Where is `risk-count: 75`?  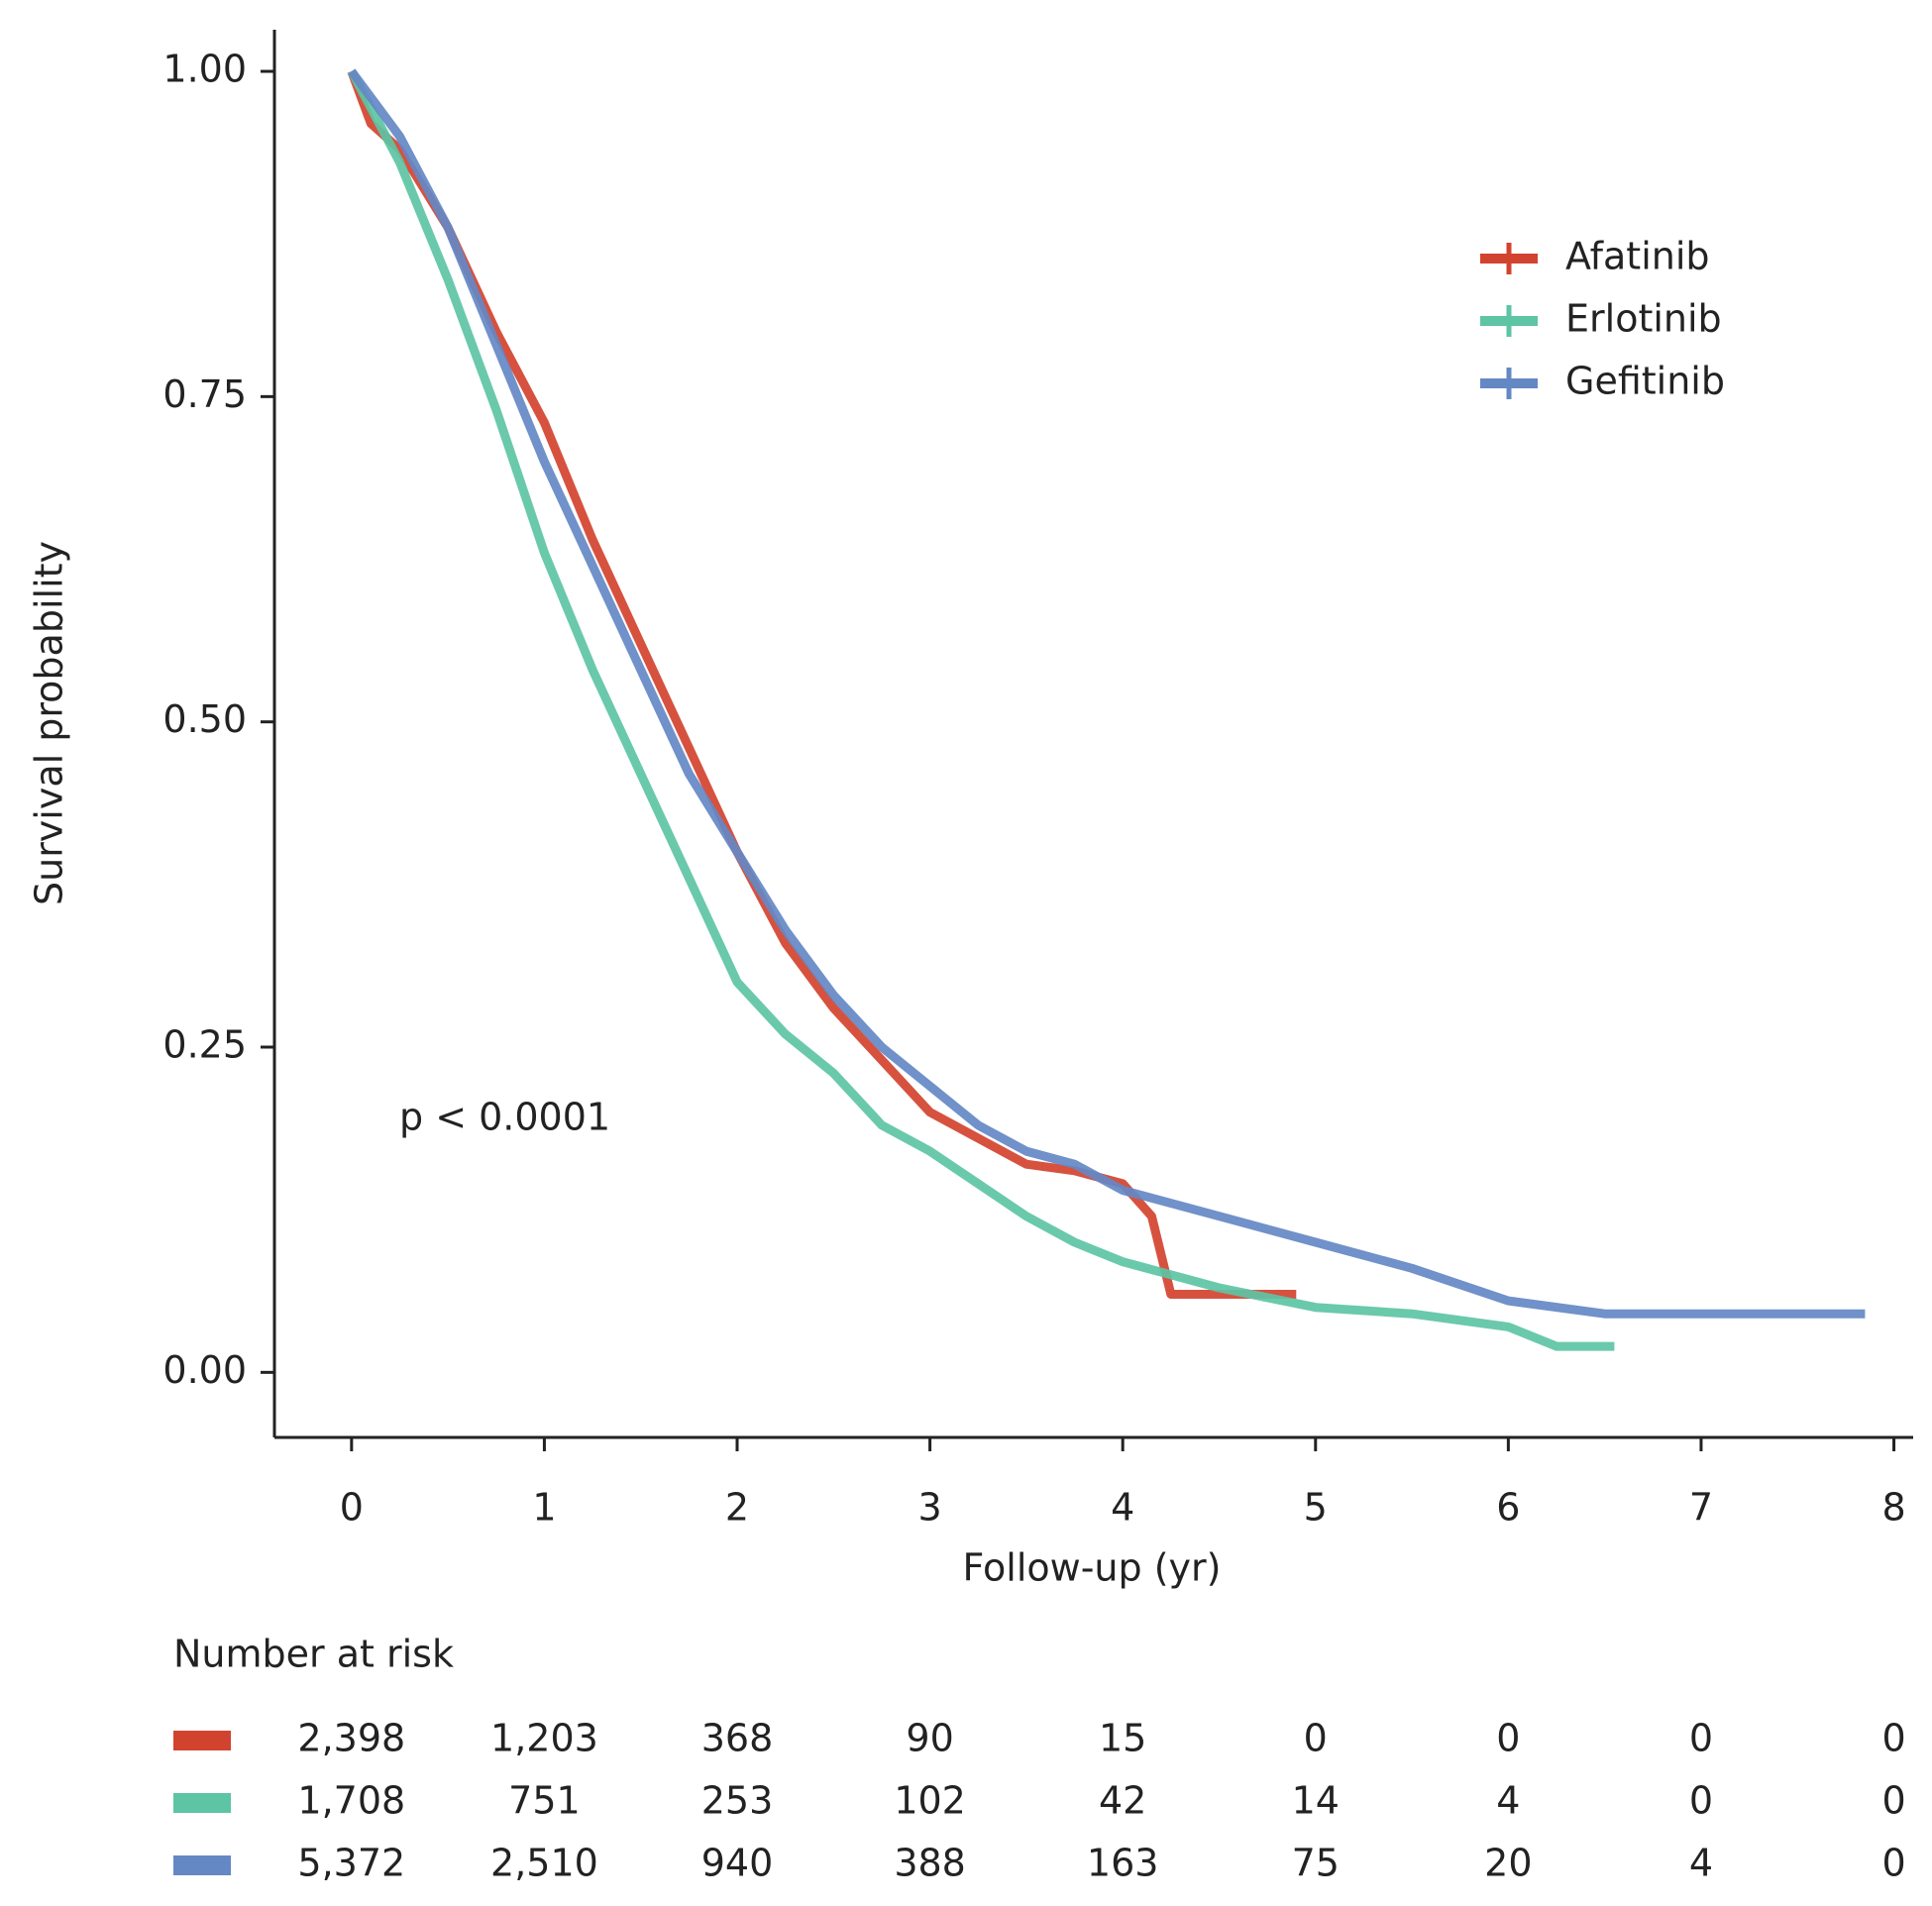
risk-count: 75 is located at coordinates (1316, 1863).